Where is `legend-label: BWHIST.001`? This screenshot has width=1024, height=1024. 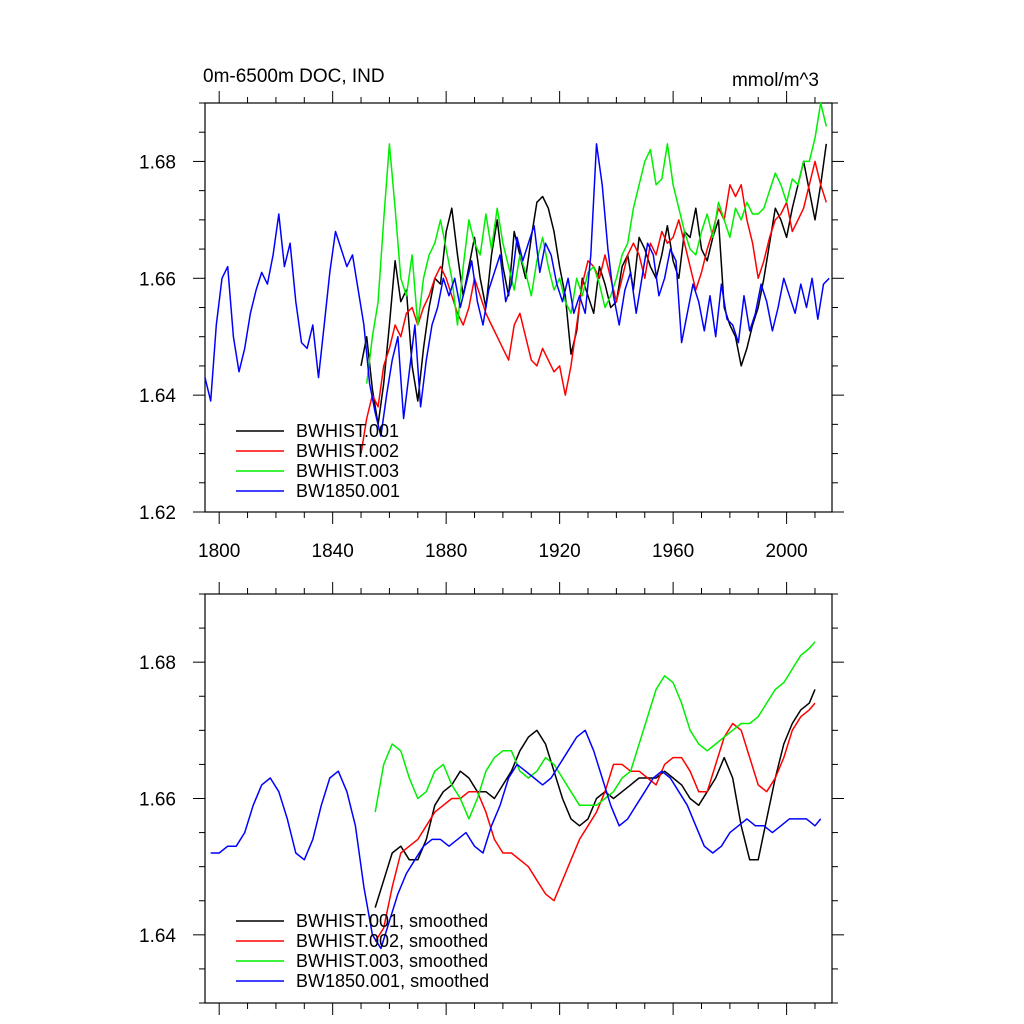 legend-label: BWHIST.001 is located at coordinates (347, 431).